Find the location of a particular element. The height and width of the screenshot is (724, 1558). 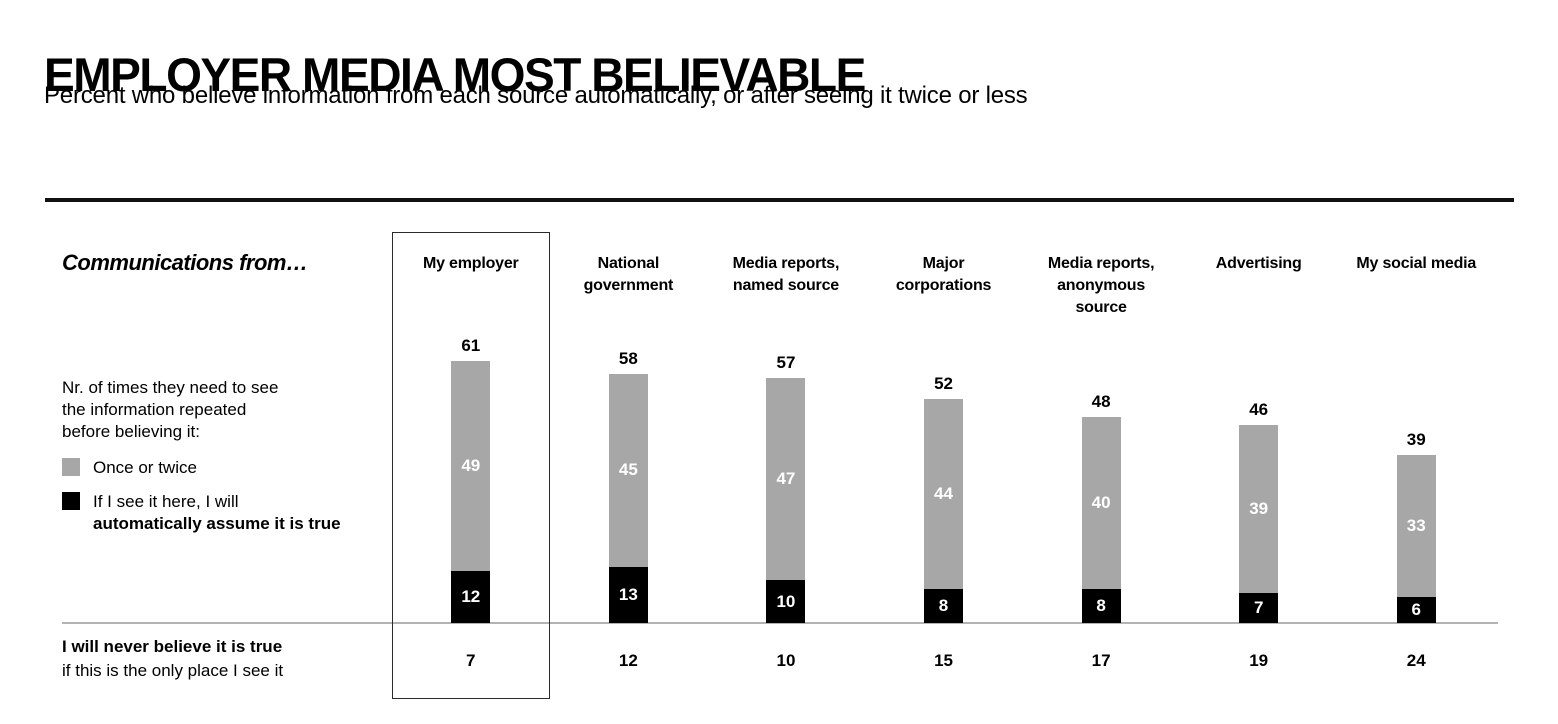

chart-column-5: Media reports, anonymous source 48 40 8 17 is located at coordinates (1101, 465).